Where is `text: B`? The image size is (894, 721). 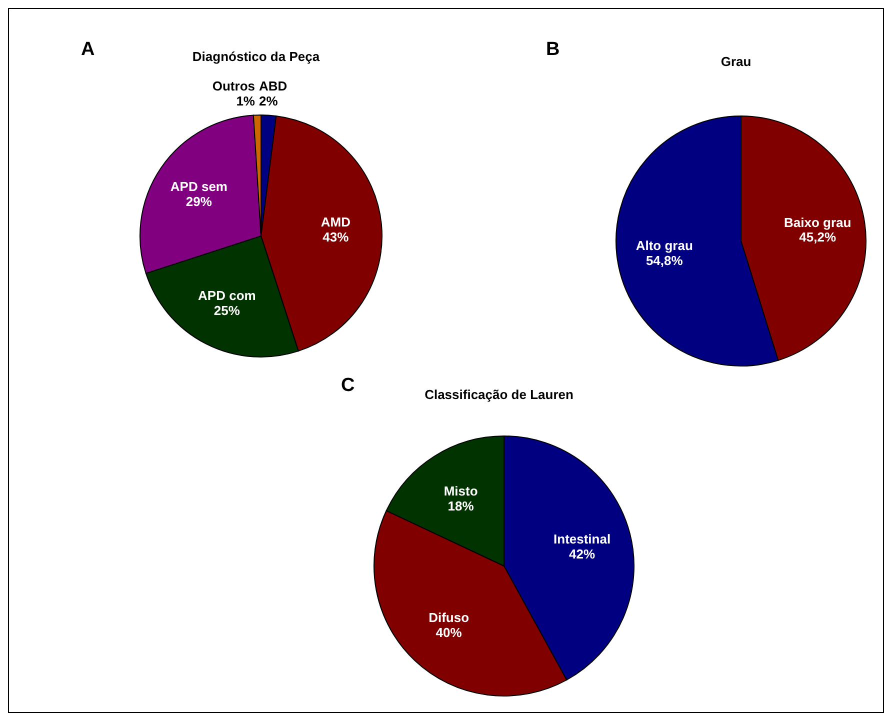 text: B is located at coordinates (553, 50).